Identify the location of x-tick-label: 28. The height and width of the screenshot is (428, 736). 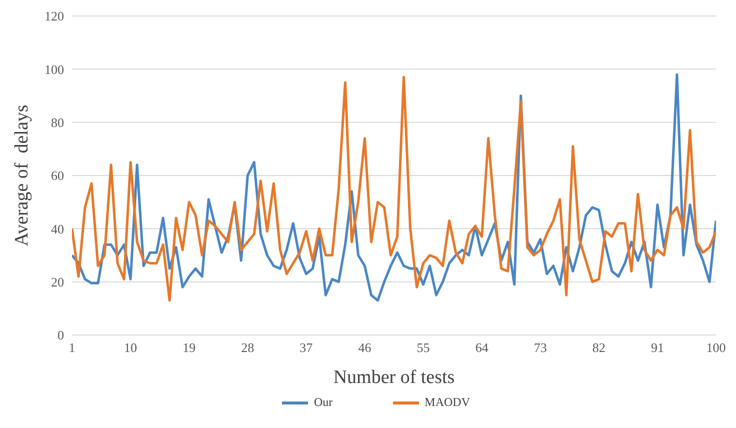
(247, 348).